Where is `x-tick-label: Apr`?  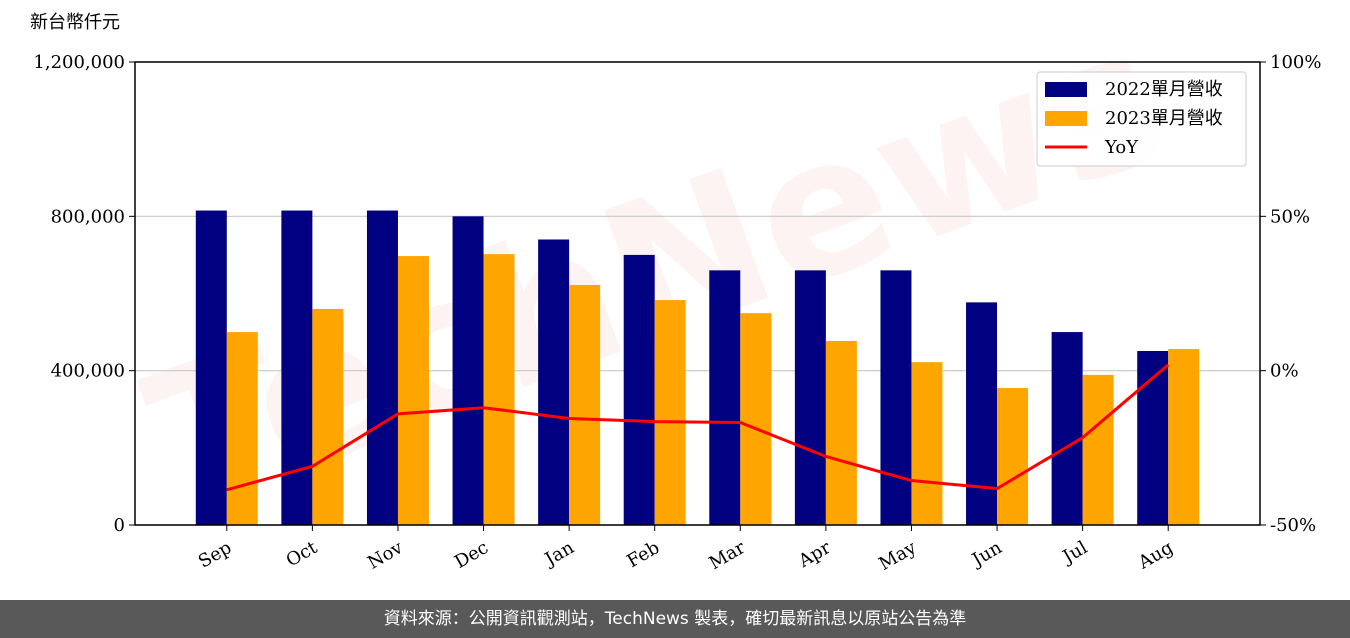
x-tick-label: Apr is located at coordinates (814, 554).